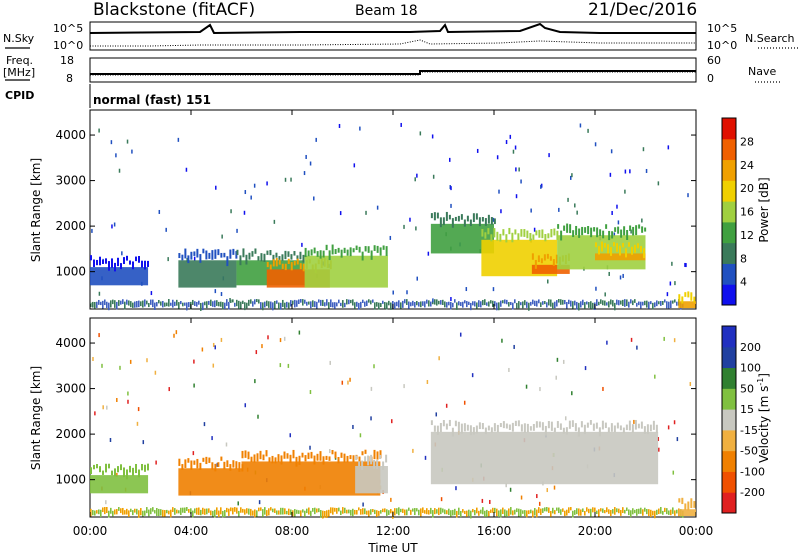 This screenshot has height=554, width=800. I want to click on nsearch-scale-top: 10^5, so click(722, 28).